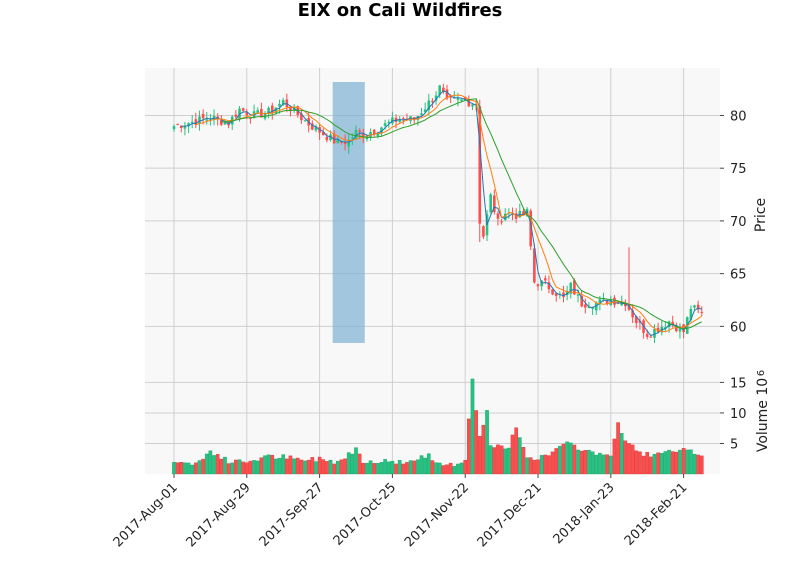 The width and height of the screenshot is (800, 575). What do you see at coordinates (738, 414) in the screenshot?
I see `volume-tick-label: 10` at bounding box center [738, 414].